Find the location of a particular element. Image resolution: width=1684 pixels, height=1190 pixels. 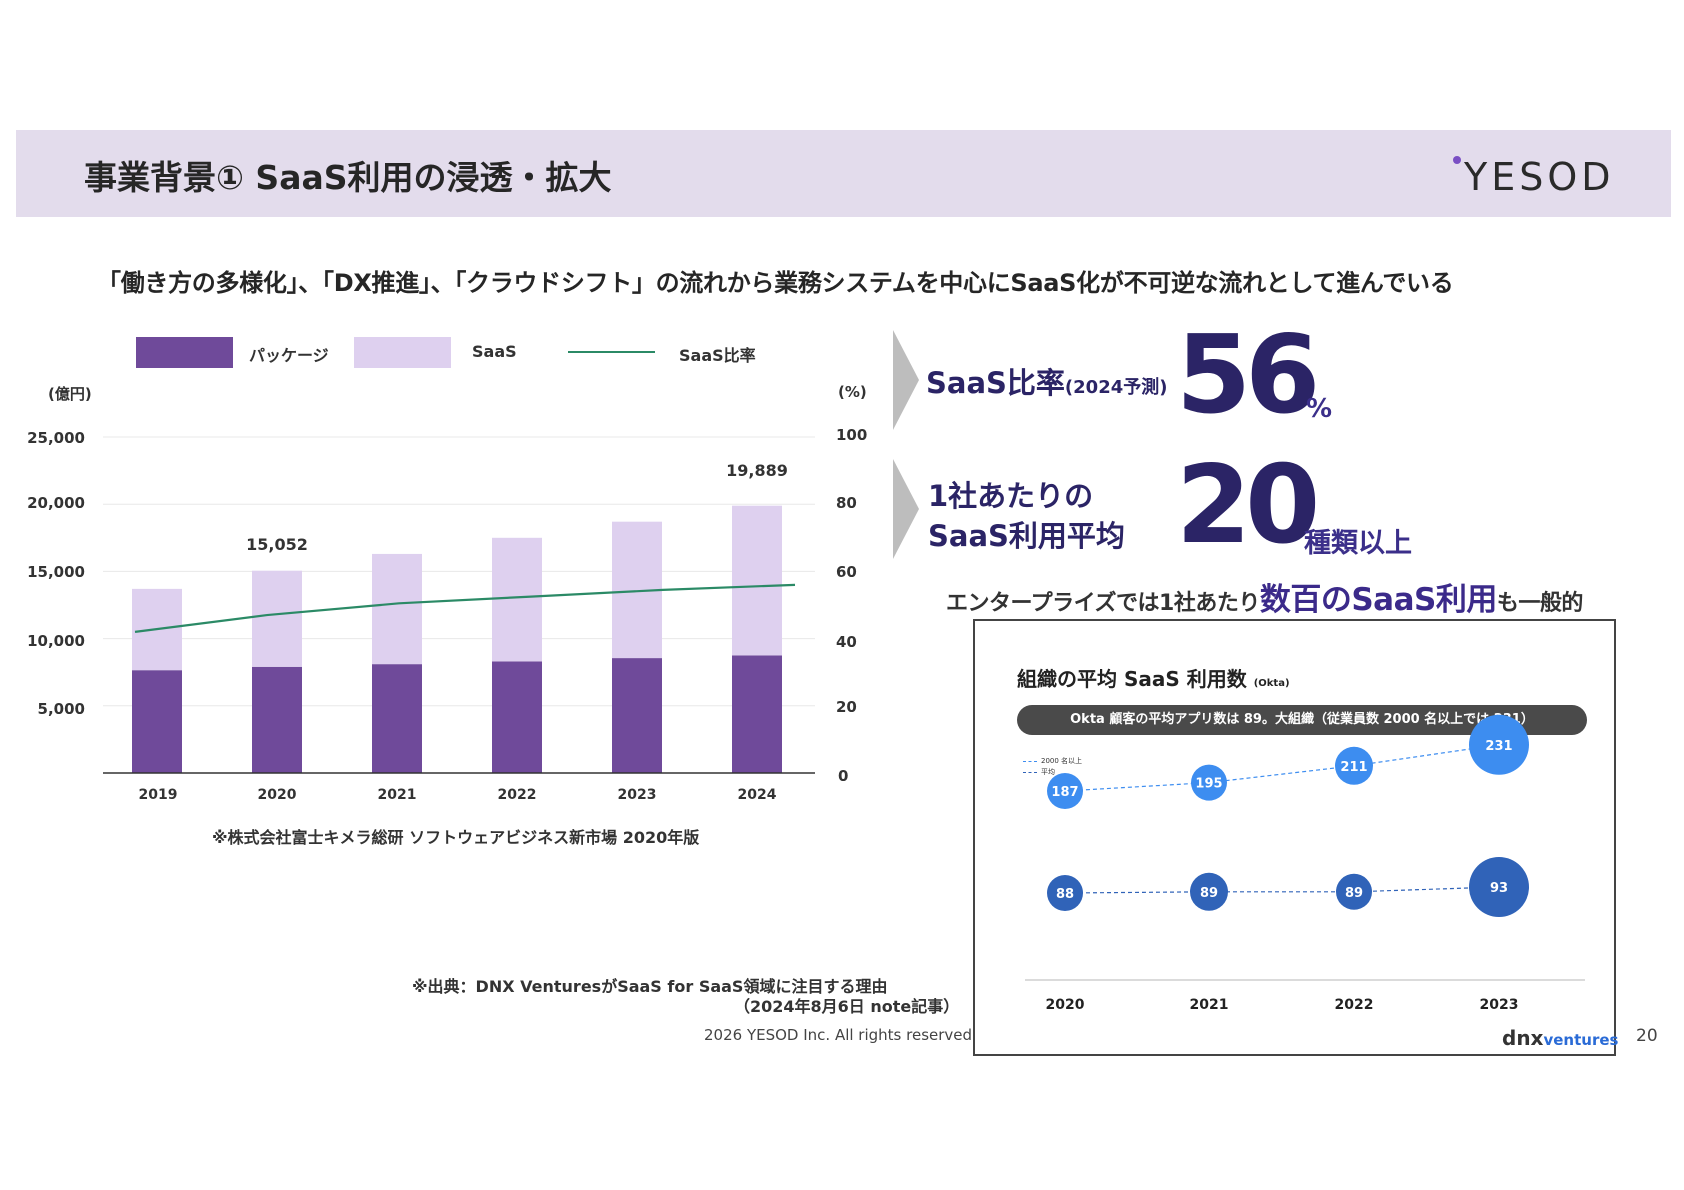

okta-bubble-average-2020 is located at coordinates (1065, 893).